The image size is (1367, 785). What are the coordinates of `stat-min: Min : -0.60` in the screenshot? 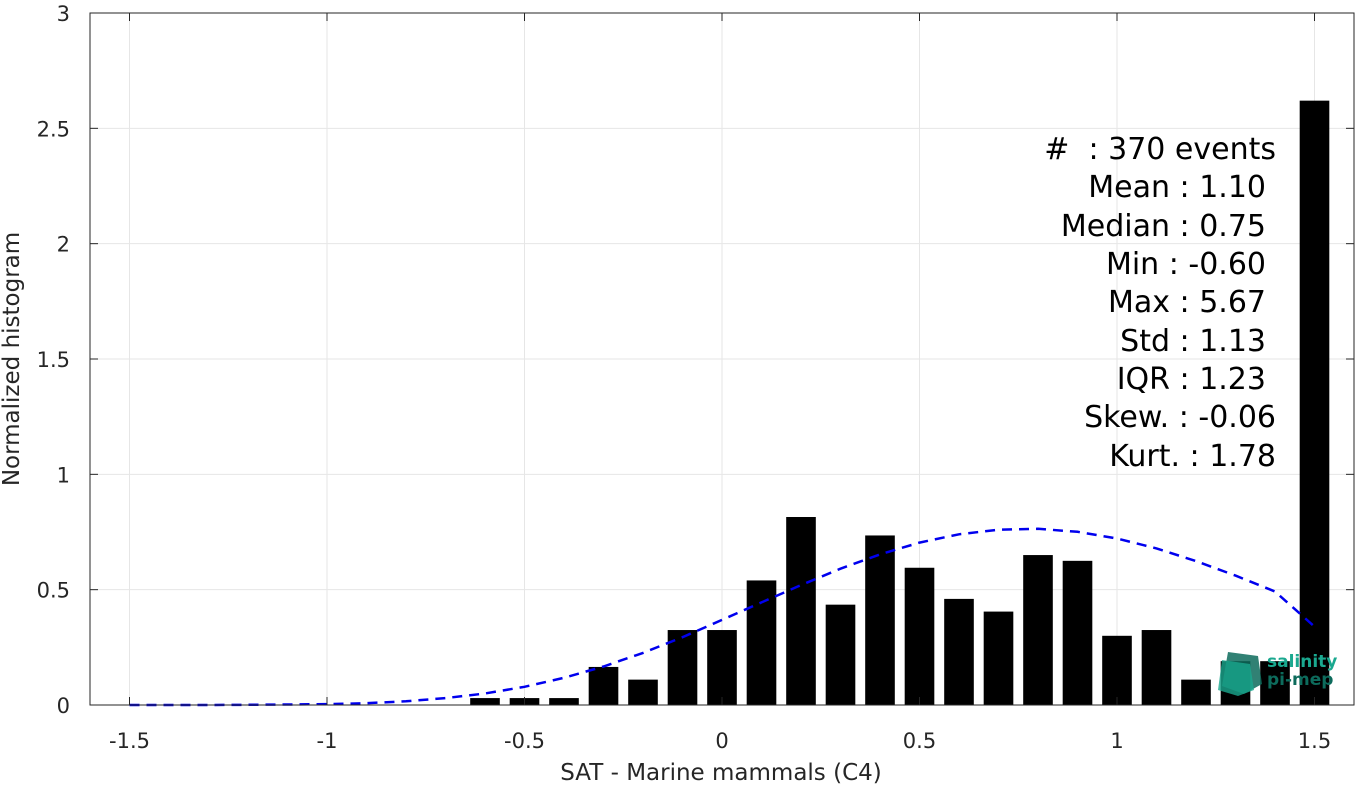 It's located at (1186, 264).